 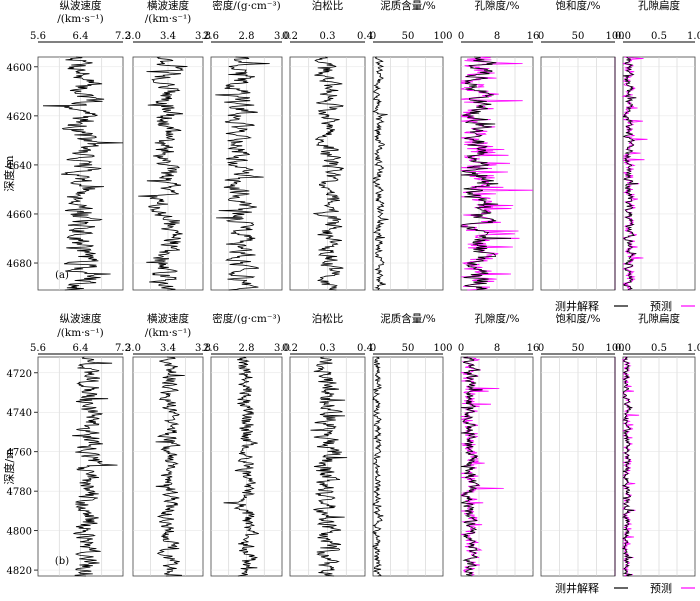 I want to click on panel-label: (a), so click(x=62, y=275).